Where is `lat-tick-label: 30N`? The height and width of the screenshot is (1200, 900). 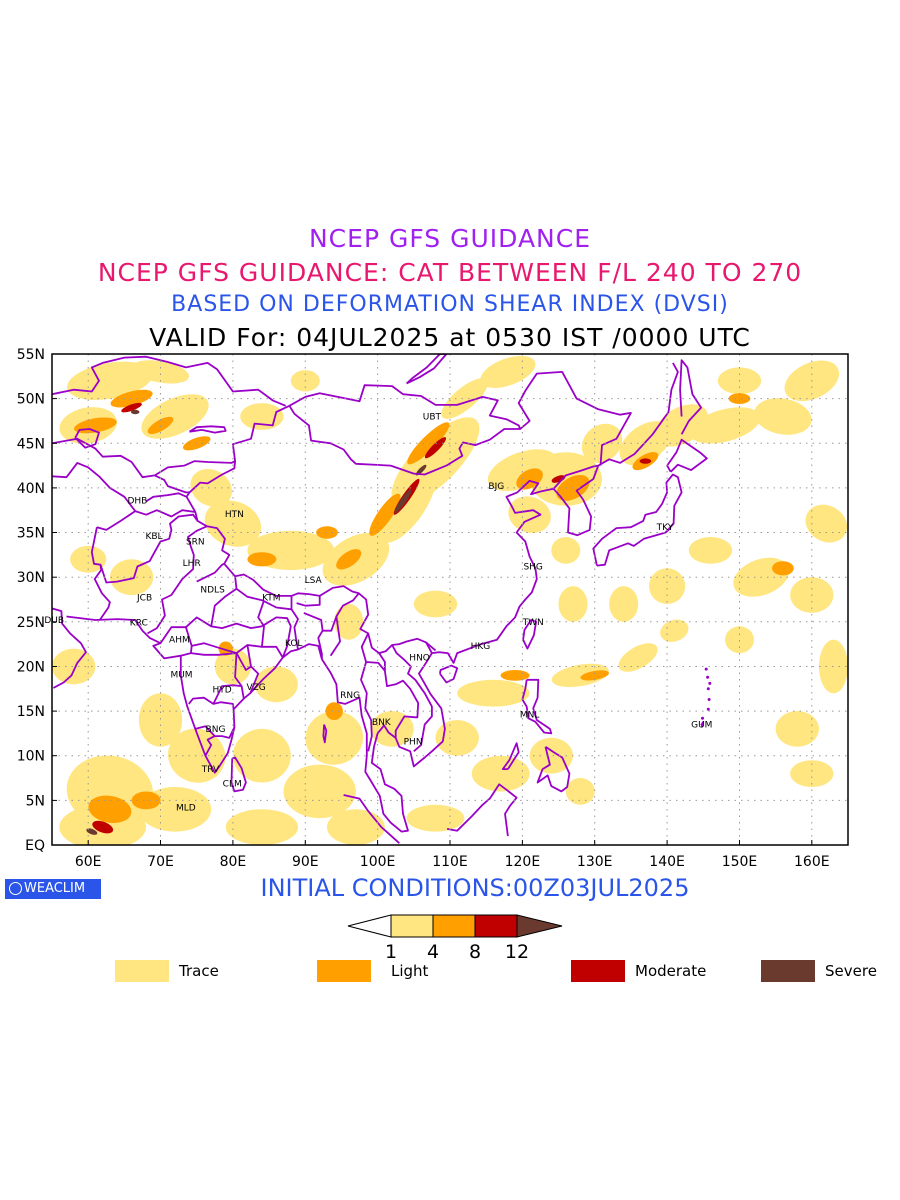
lat-tick-label: 30N is located at coordinates (31, 578).